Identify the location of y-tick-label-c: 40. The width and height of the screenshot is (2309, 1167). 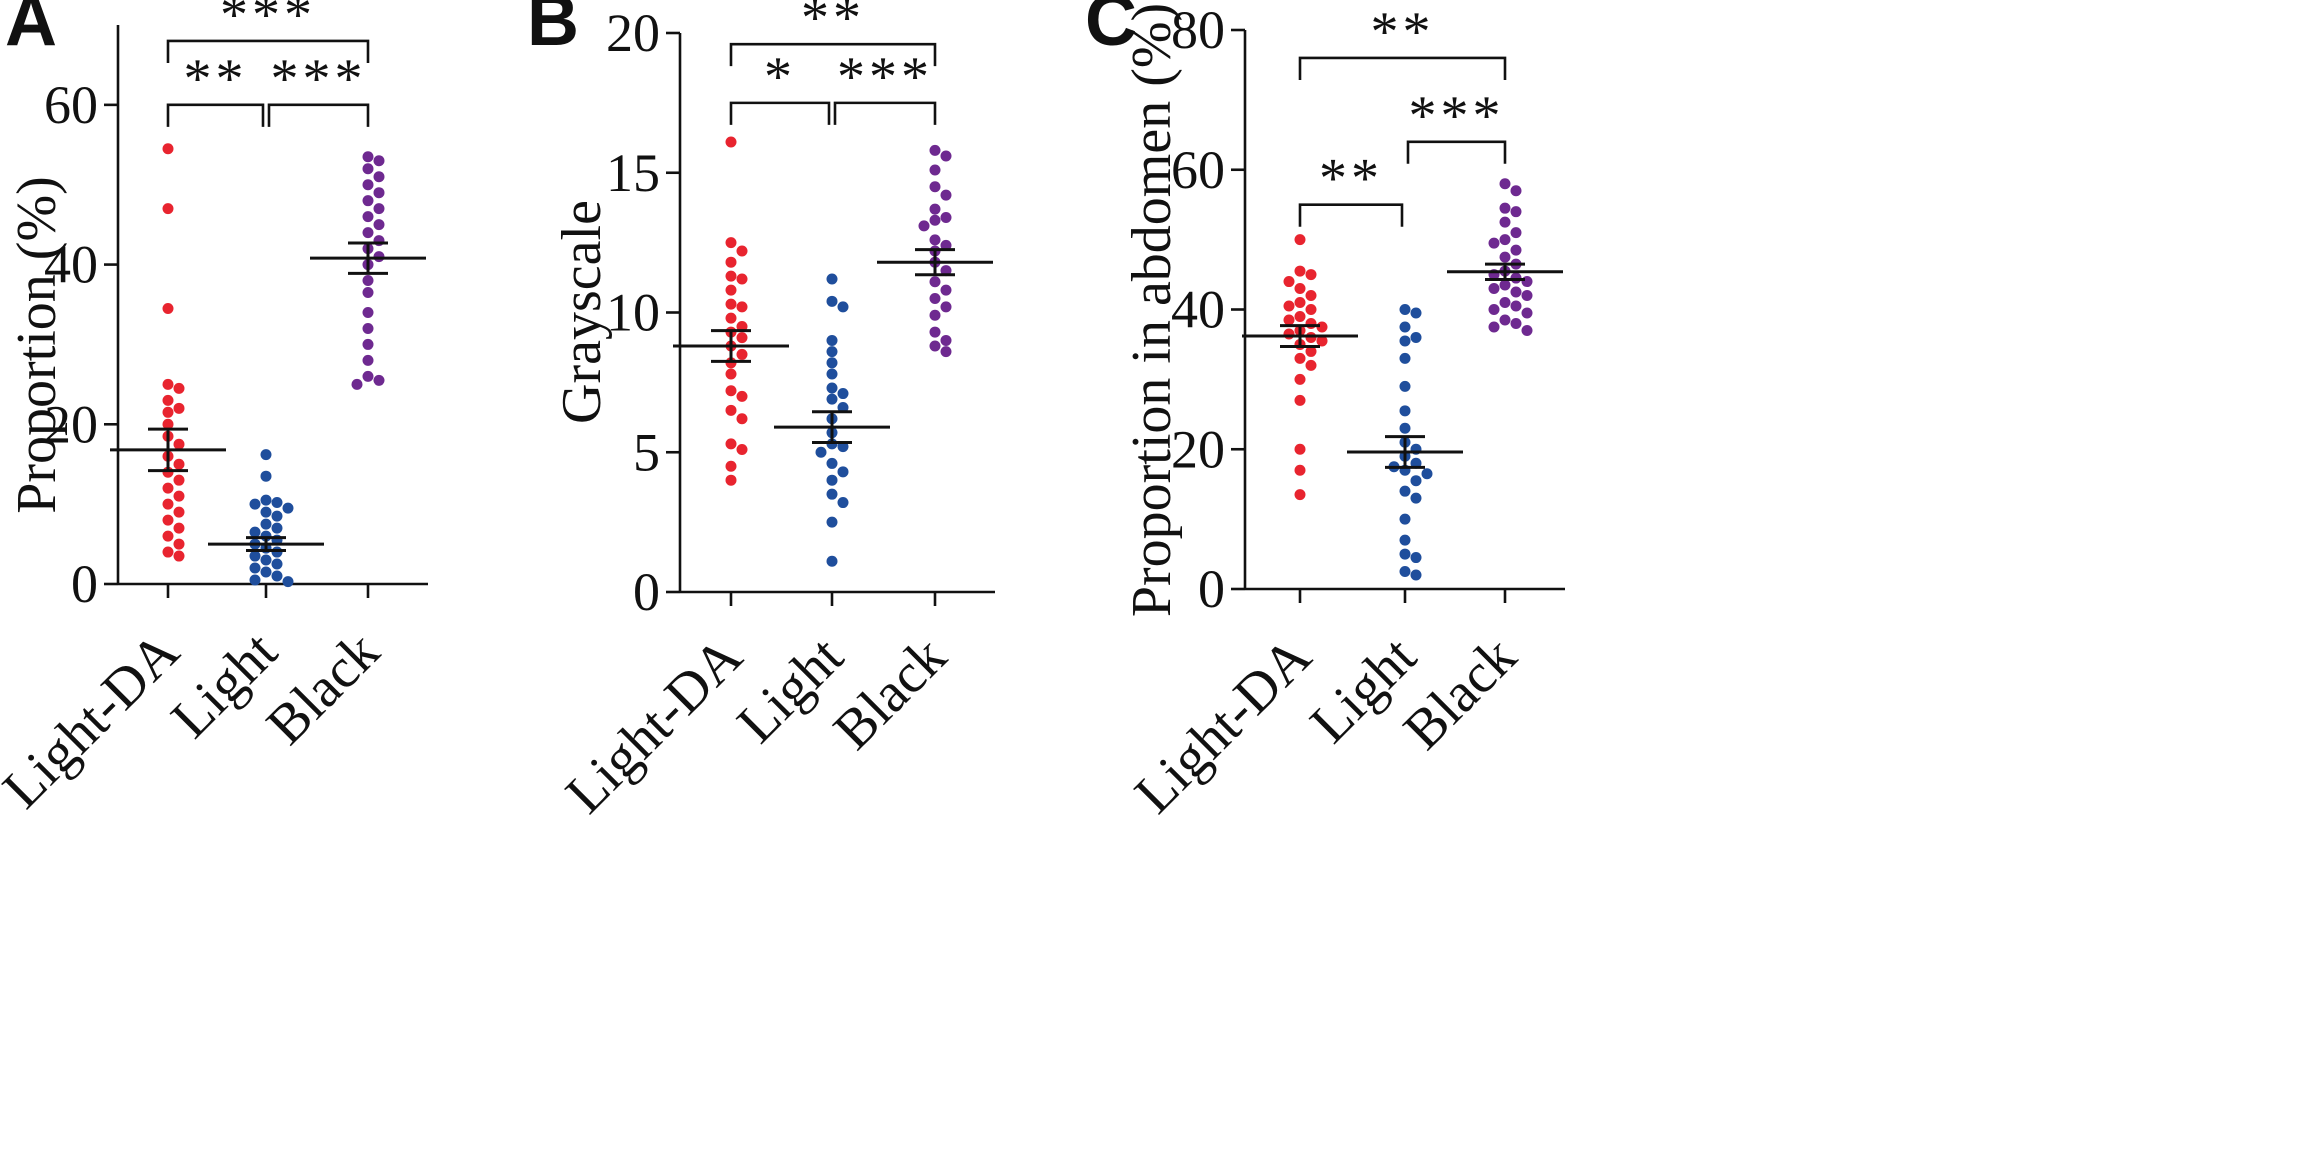
(1198, 310).